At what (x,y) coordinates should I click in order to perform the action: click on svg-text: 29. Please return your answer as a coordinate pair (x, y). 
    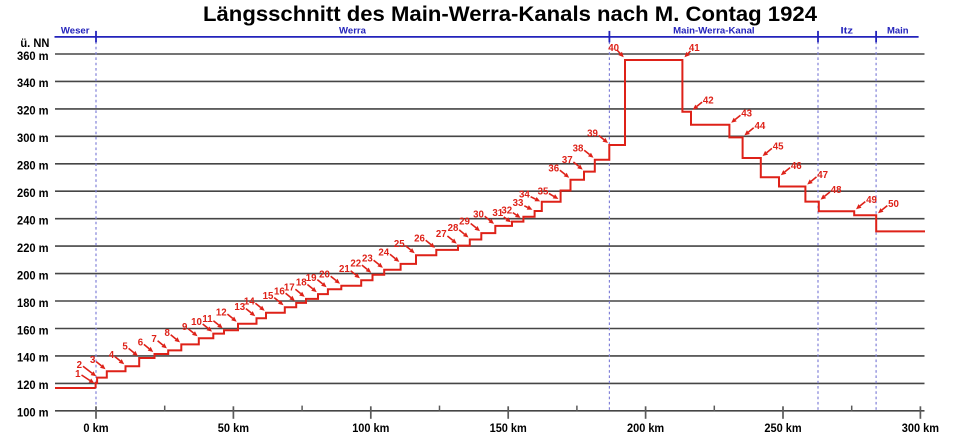
    Looking at the image, I should click on (464, 222).